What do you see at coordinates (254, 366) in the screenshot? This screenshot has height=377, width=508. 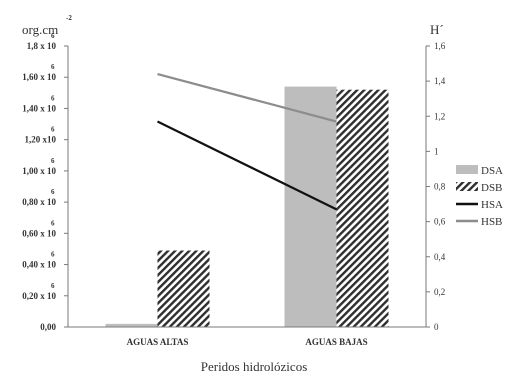 I see `x-axis-title: Peridos hidrolózicos` at bounding box center [254, 366].